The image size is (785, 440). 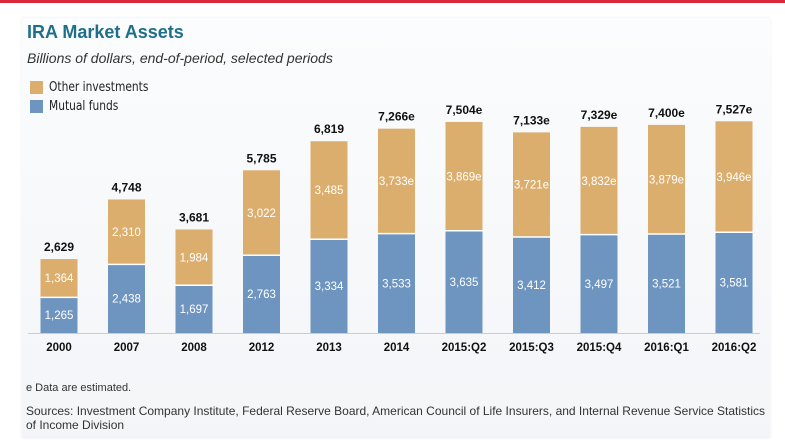 I want to click on data-label-other-investments-8: 3,832e, so click(x=598, y=182).